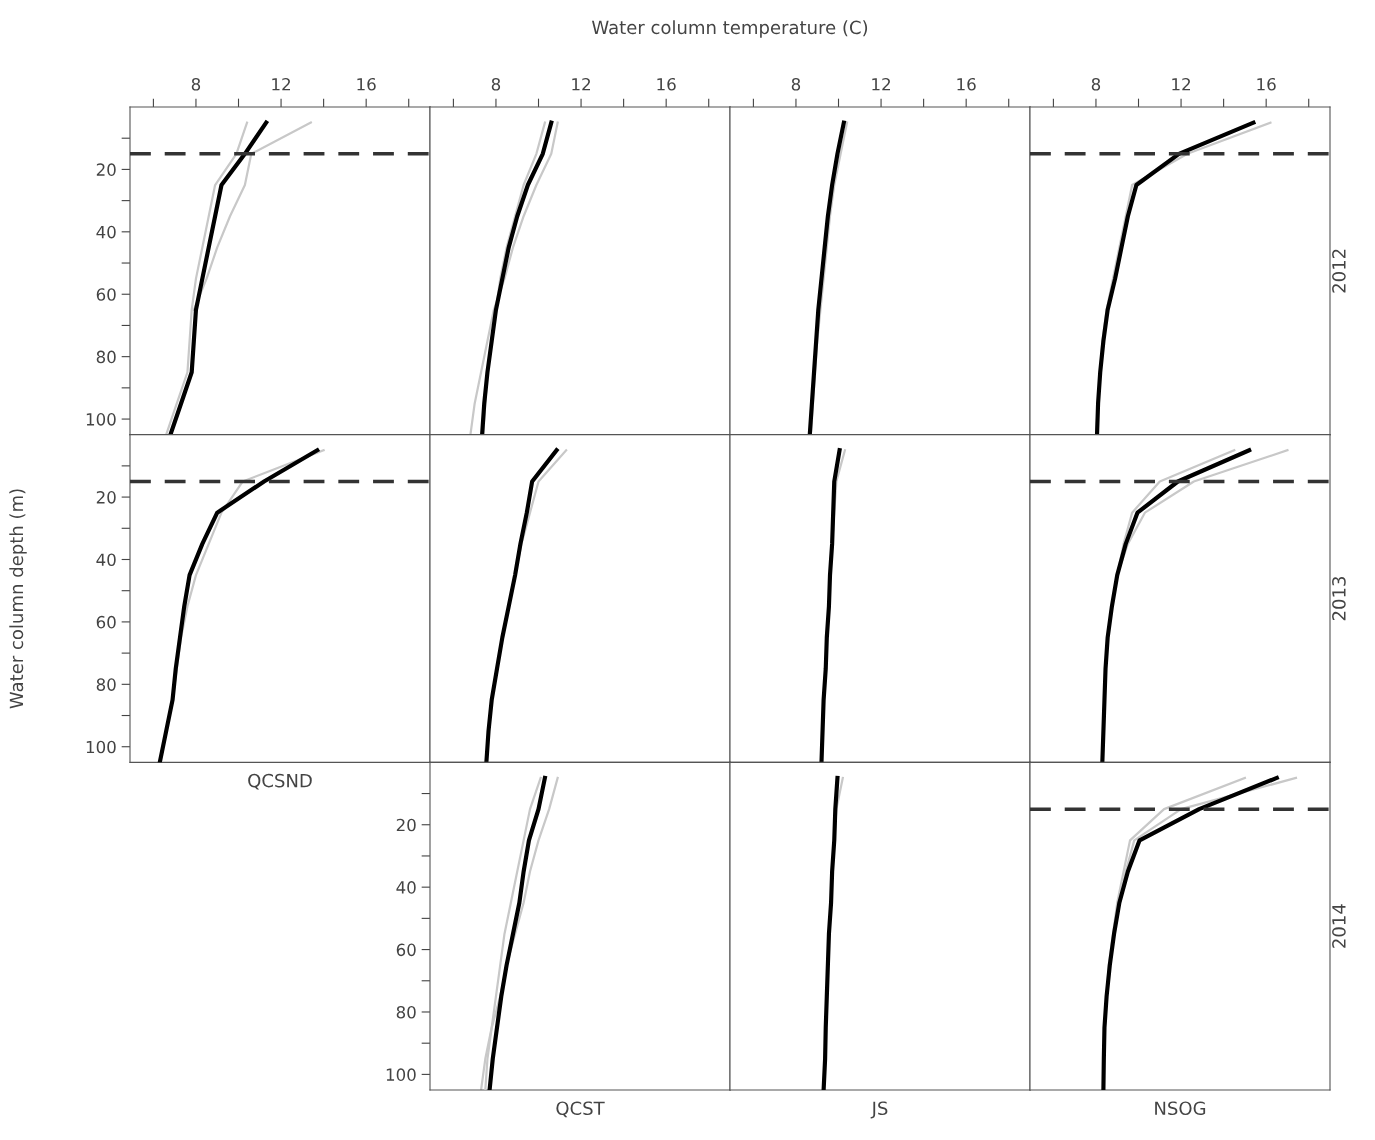 This screenshot has width=1375, height=1140. I want to click on text: 2013, so click(1339, 598).